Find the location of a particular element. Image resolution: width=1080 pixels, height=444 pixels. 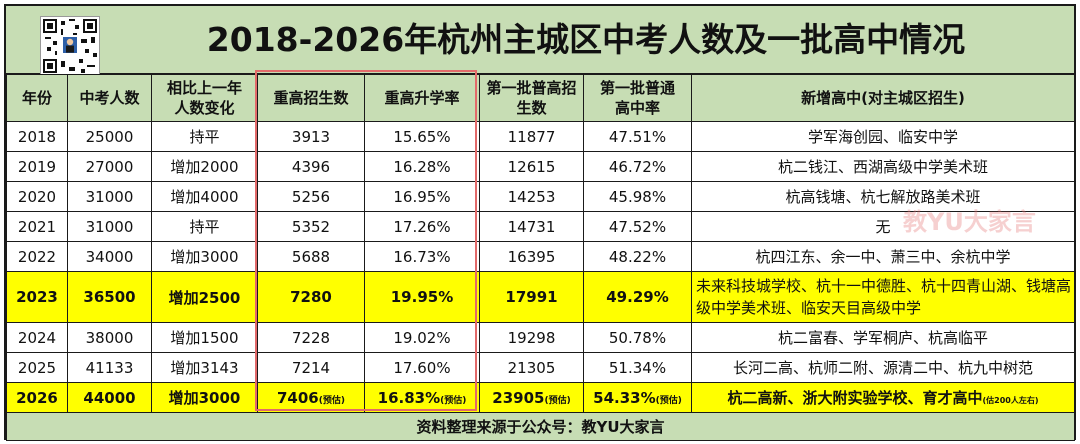

cell-students: 36500 is located at coordinates (109, 297).